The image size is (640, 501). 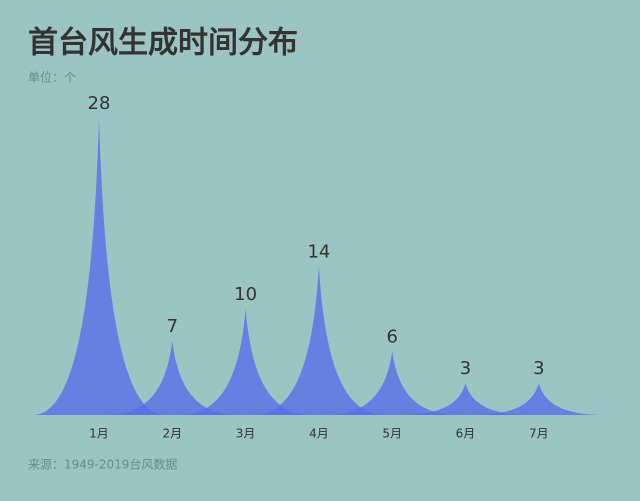 What do you see at coordinates (172, 326) in the screenshot?
I see `value-label: 7` at bounding box center [172, 326].